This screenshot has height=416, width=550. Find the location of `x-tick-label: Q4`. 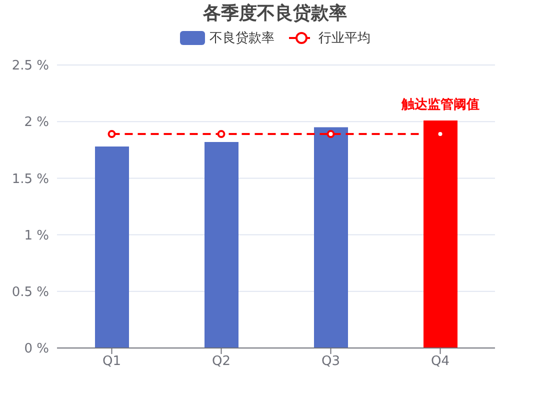

x-tick-label: Q4 is located at coordinates (440, 362).